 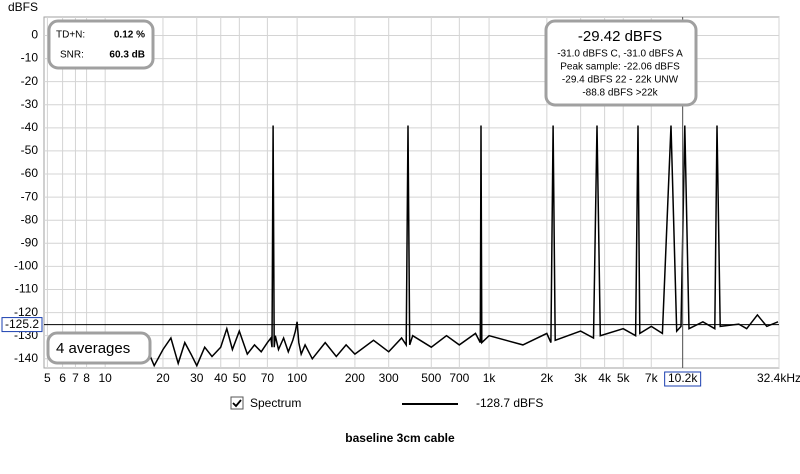 What do you see at coordinates (30, 173) in the screenshot?
I see `y-tick-label: -60` at bounding box center [30, 173].